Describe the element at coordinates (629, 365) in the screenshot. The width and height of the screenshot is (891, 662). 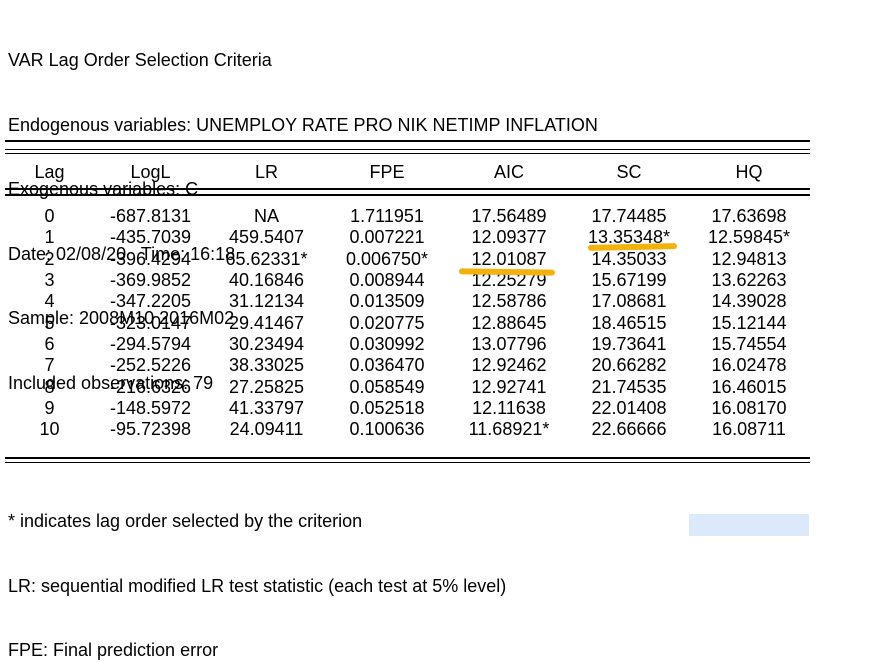
I see `table-cell: 20.66282` at that location.